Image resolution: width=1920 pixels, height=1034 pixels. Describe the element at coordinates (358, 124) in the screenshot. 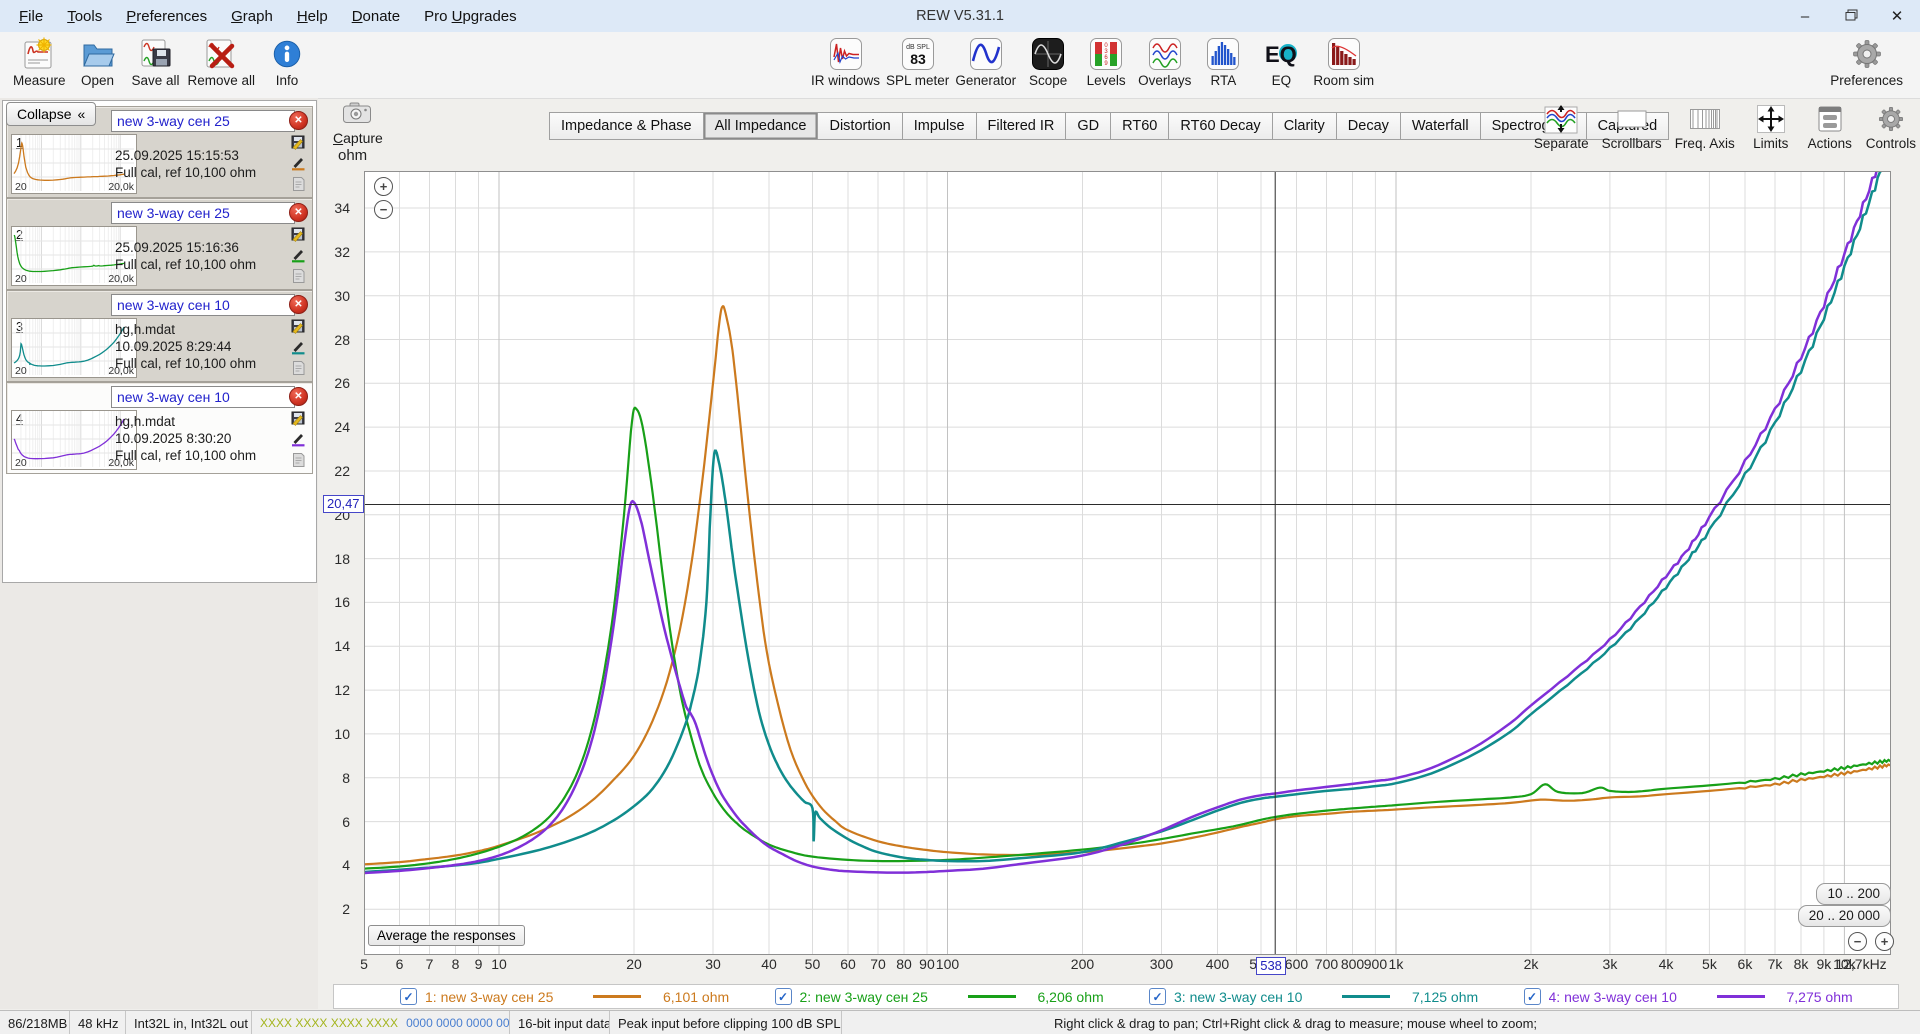

I see `capture-button: Capture` at that location.